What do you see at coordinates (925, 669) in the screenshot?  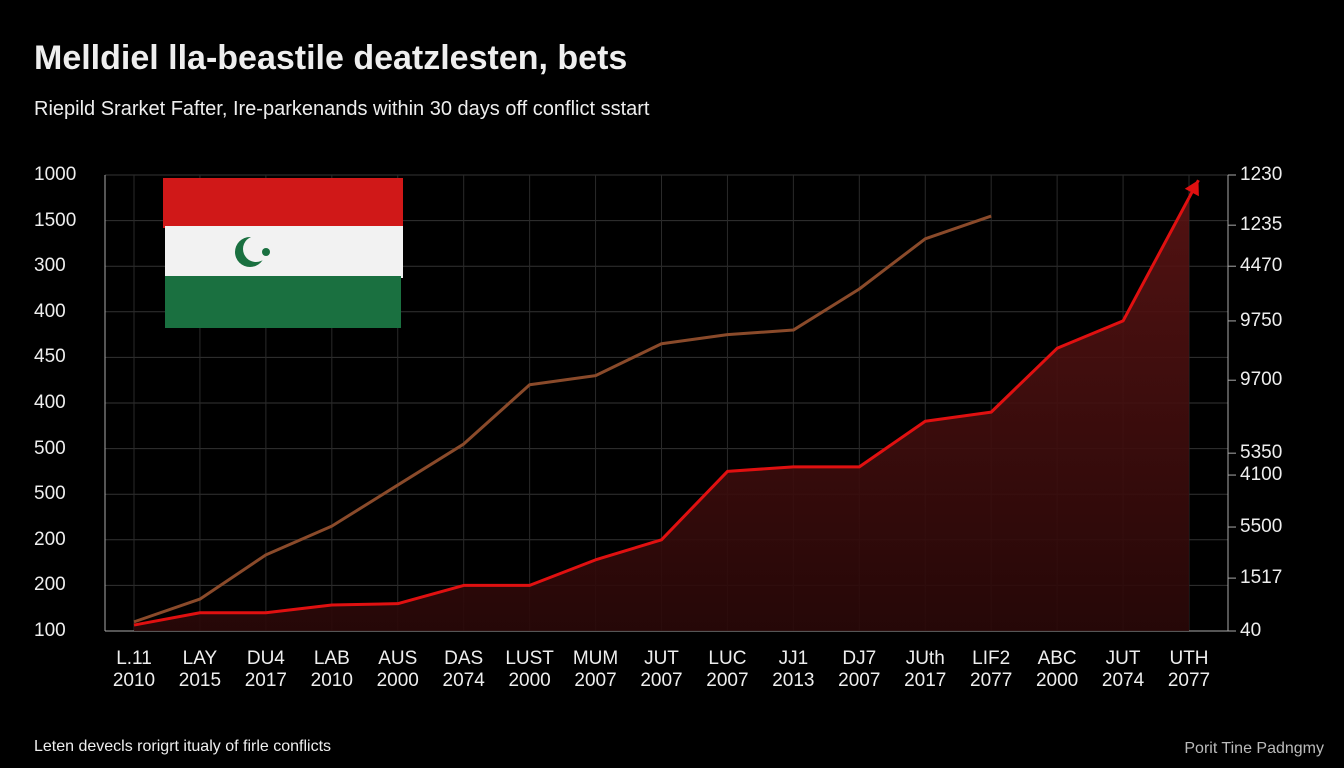 I see `x-tick-label: JUth 2017` at bounding box center [925, 669].